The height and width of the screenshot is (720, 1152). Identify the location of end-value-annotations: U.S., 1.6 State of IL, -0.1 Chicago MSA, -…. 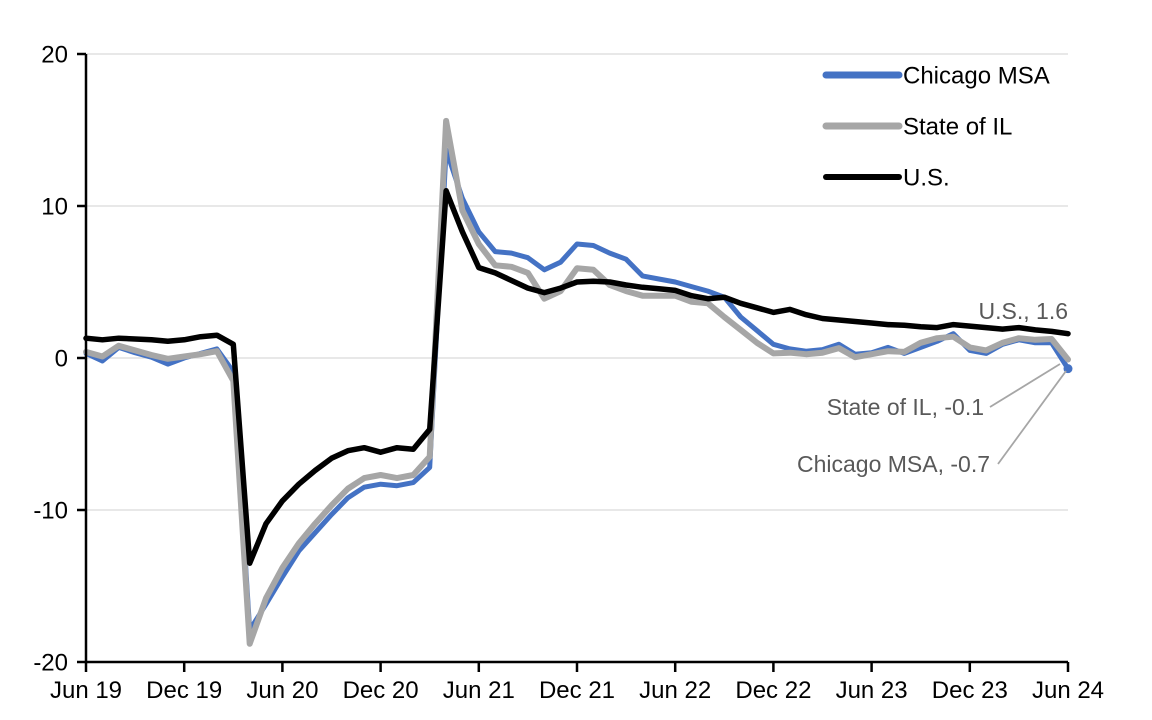
(932, 387).